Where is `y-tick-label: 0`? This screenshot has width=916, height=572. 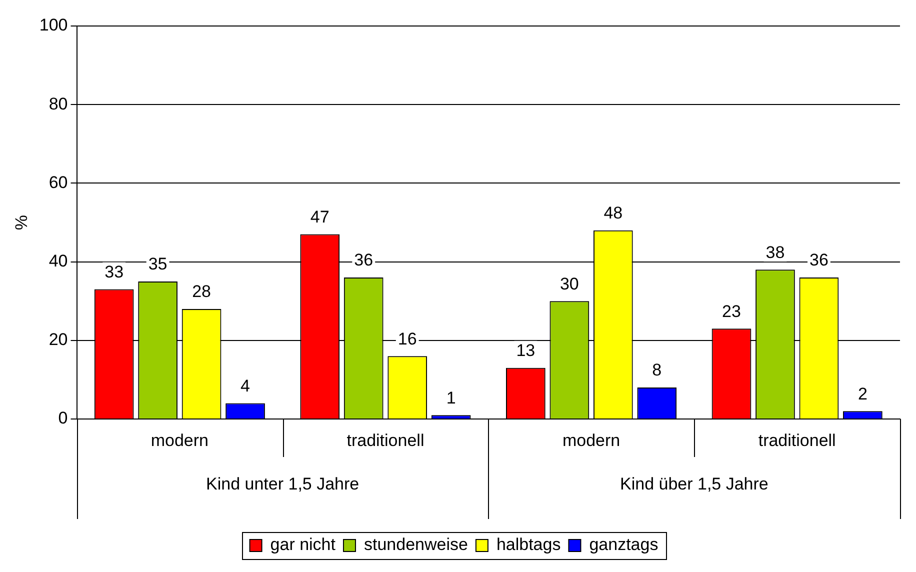 y-tick-label: 0 is located at coordinates (63, 418).